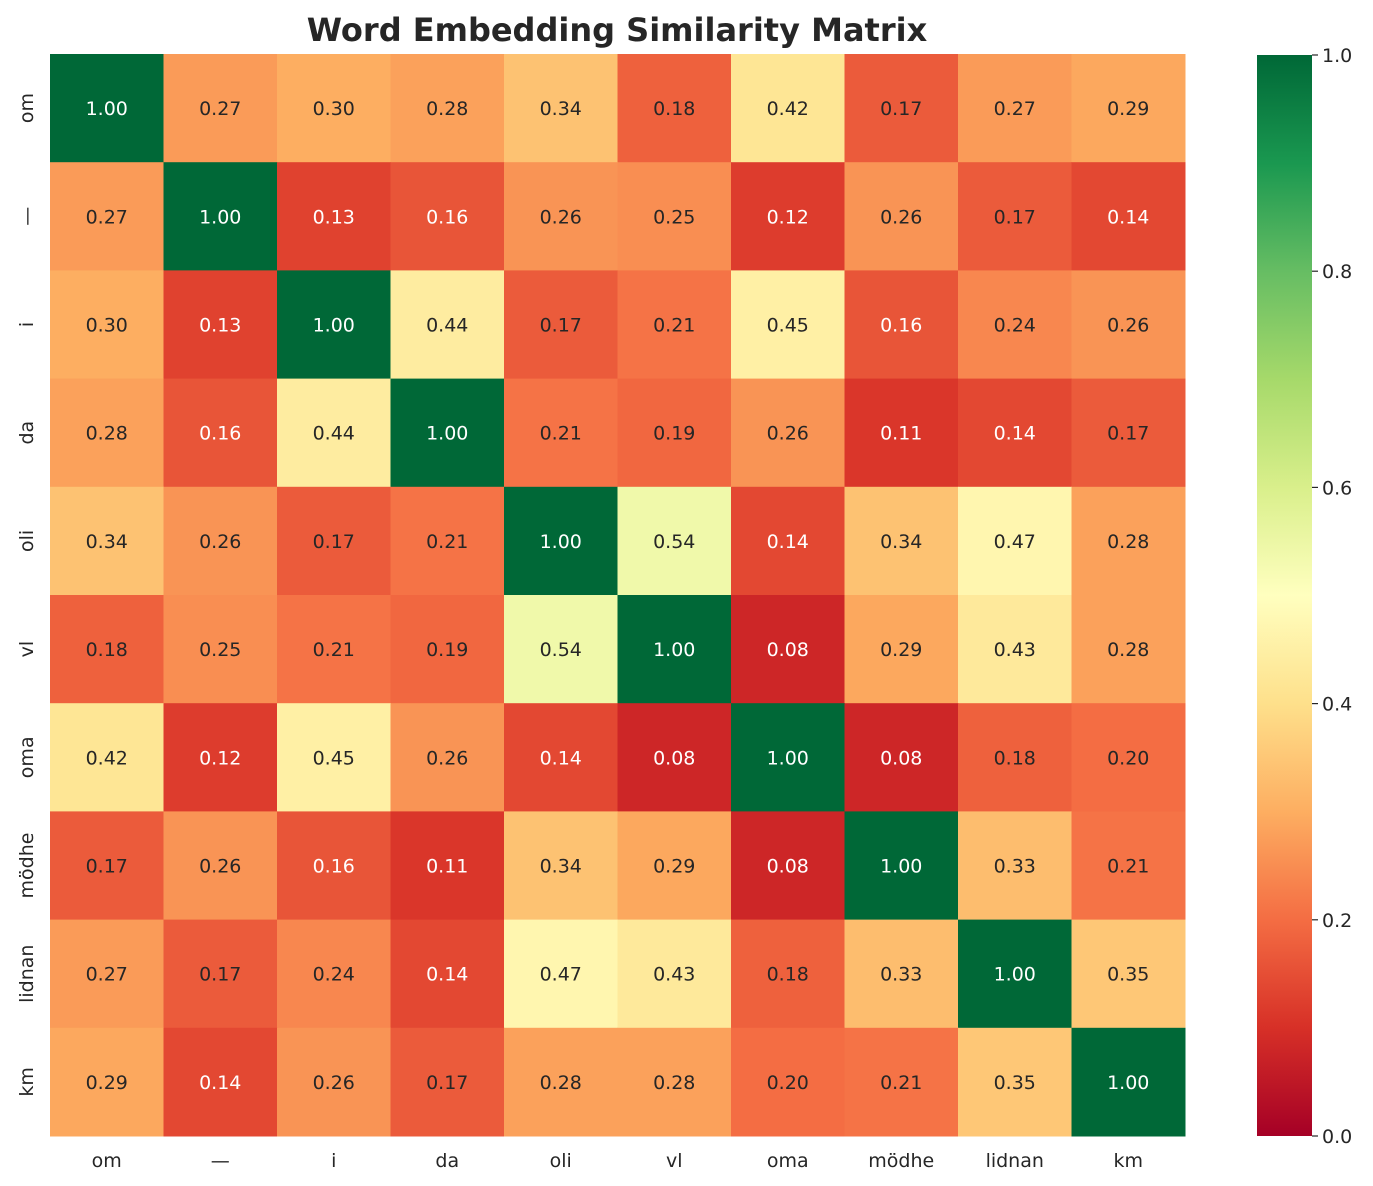  Describe the element at coordinates (27, 433) in the screenshot. I see `y-tick-label: da` at that location.